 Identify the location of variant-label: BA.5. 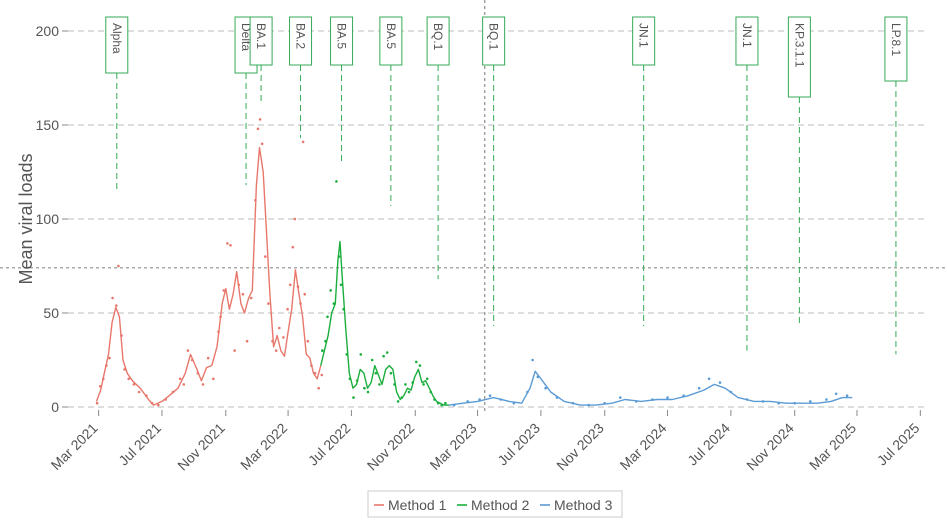
(391, 36).